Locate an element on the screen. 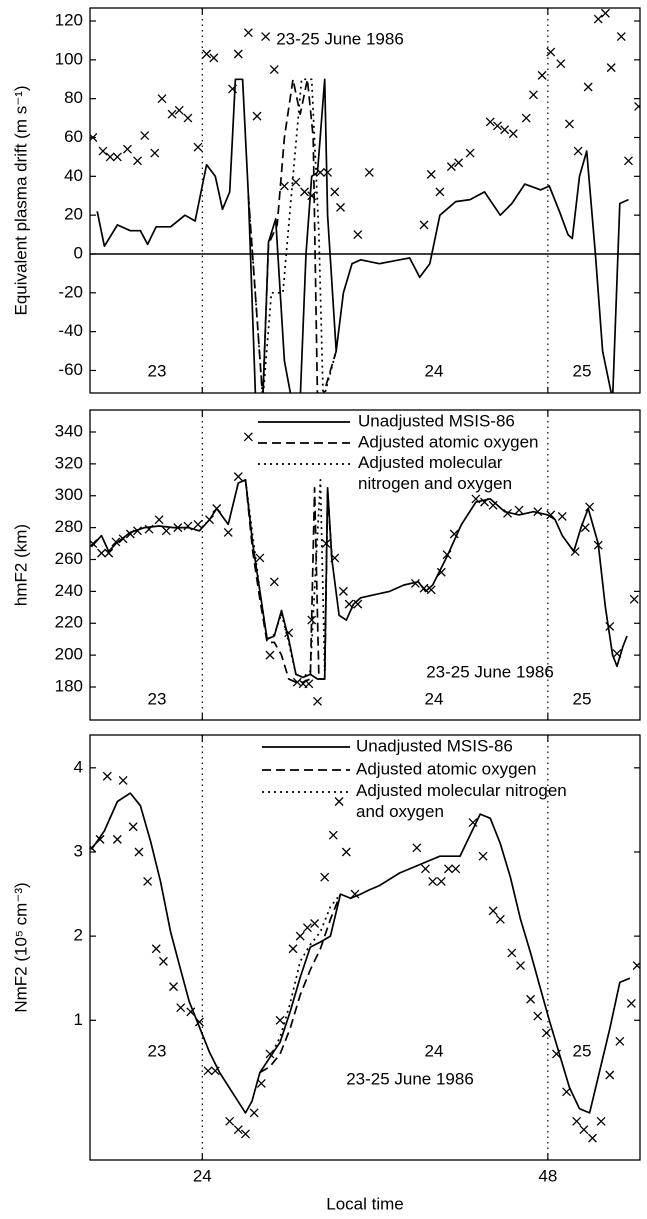  y-tick-label: 40 is located at coordinates (73, 175).